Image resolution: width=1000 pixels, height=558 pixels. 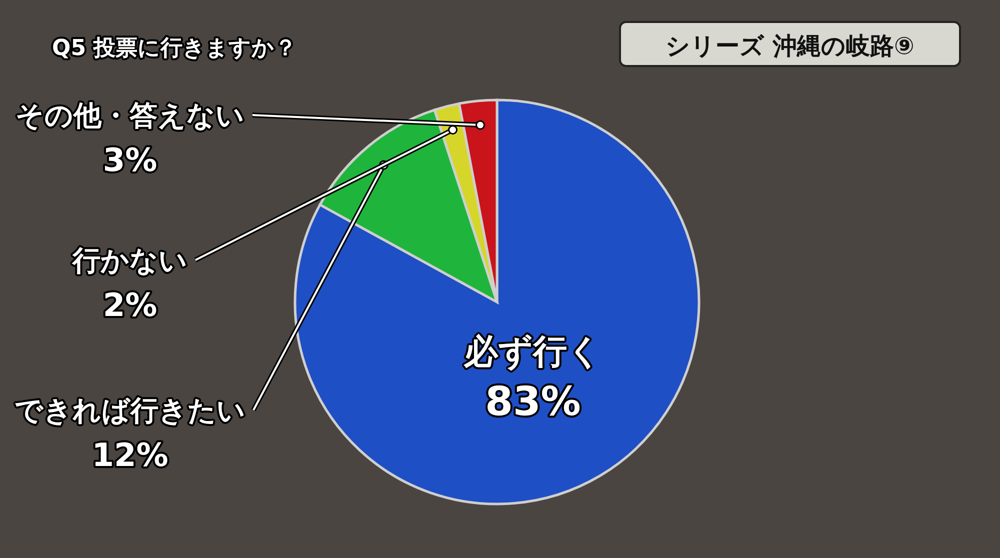 What do you see at coordinates (130, 305) in the screenshot?
I see `data-label: 2%` at bounding box center [130, 305].